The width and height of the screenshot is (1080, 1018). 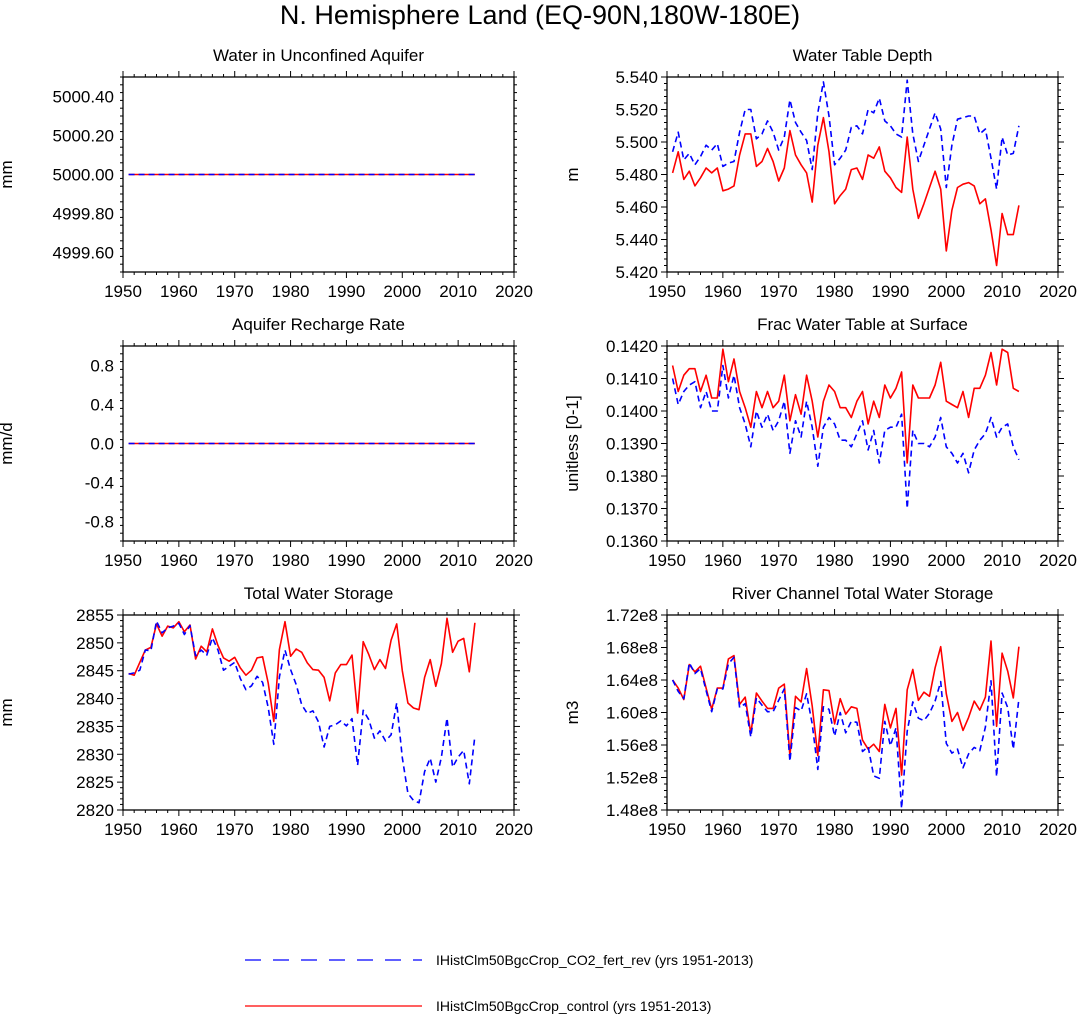 I want to click on y-tick-label: 1.56e8, so click(x=632, y=745).